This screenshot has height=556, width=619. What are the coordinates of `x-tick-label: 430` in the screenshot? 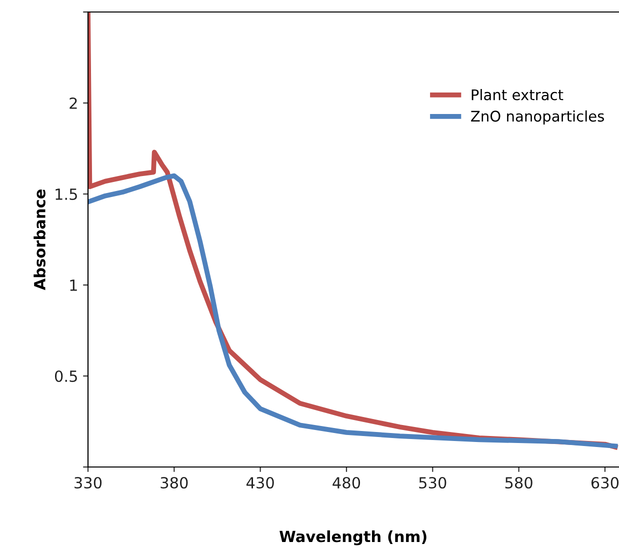 It's located at (260, 482).